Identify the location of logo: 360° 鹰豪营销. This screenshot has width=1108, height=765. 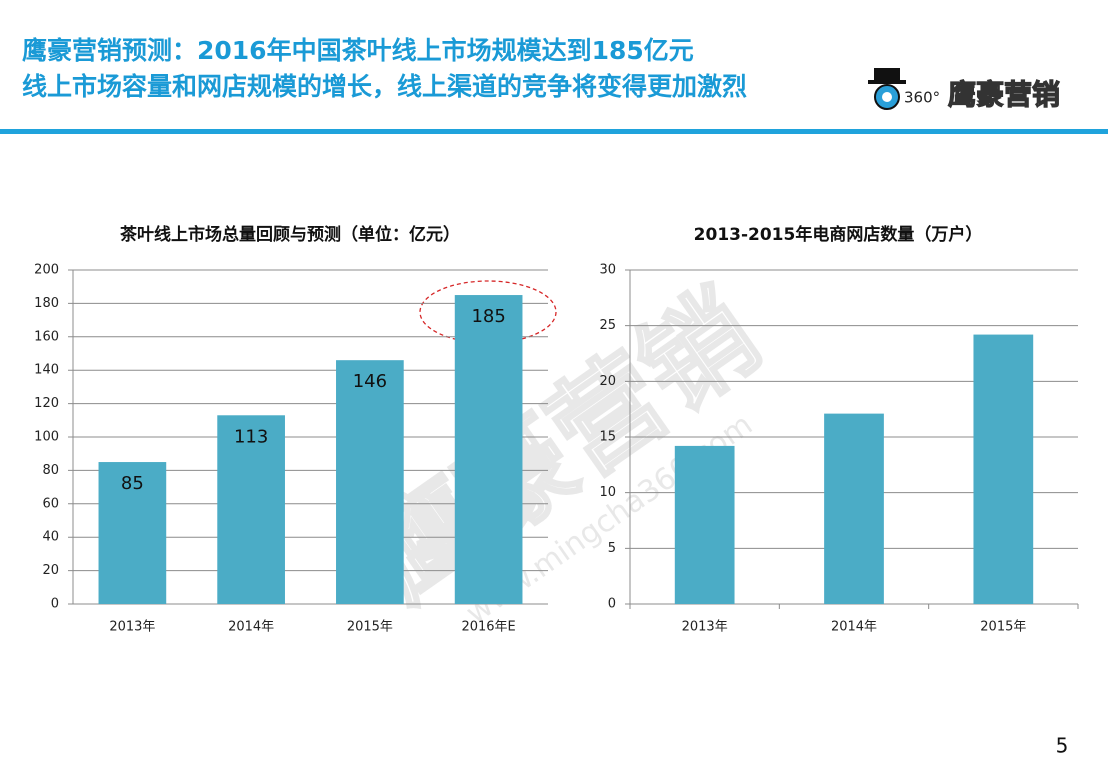
(964, 90).